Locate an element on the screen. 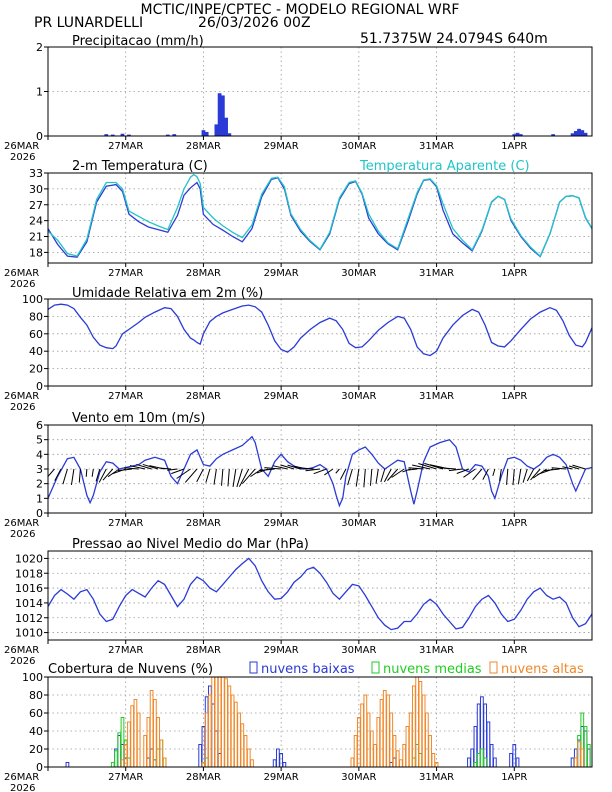 The height and width of the screenshot is (792, 612). clouds-legend-label: nuvens baixas is located at coordinates (308, 669).